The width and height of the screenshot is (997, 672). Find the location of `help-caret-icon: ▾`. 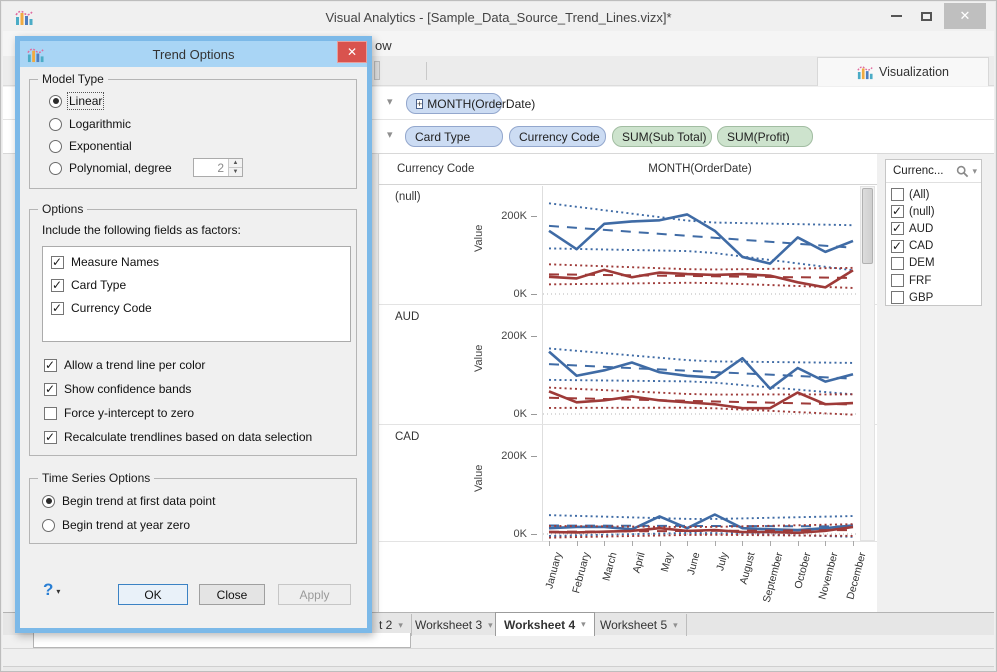

help-caret-icon: ▾ is located at coordinates (58, 591).